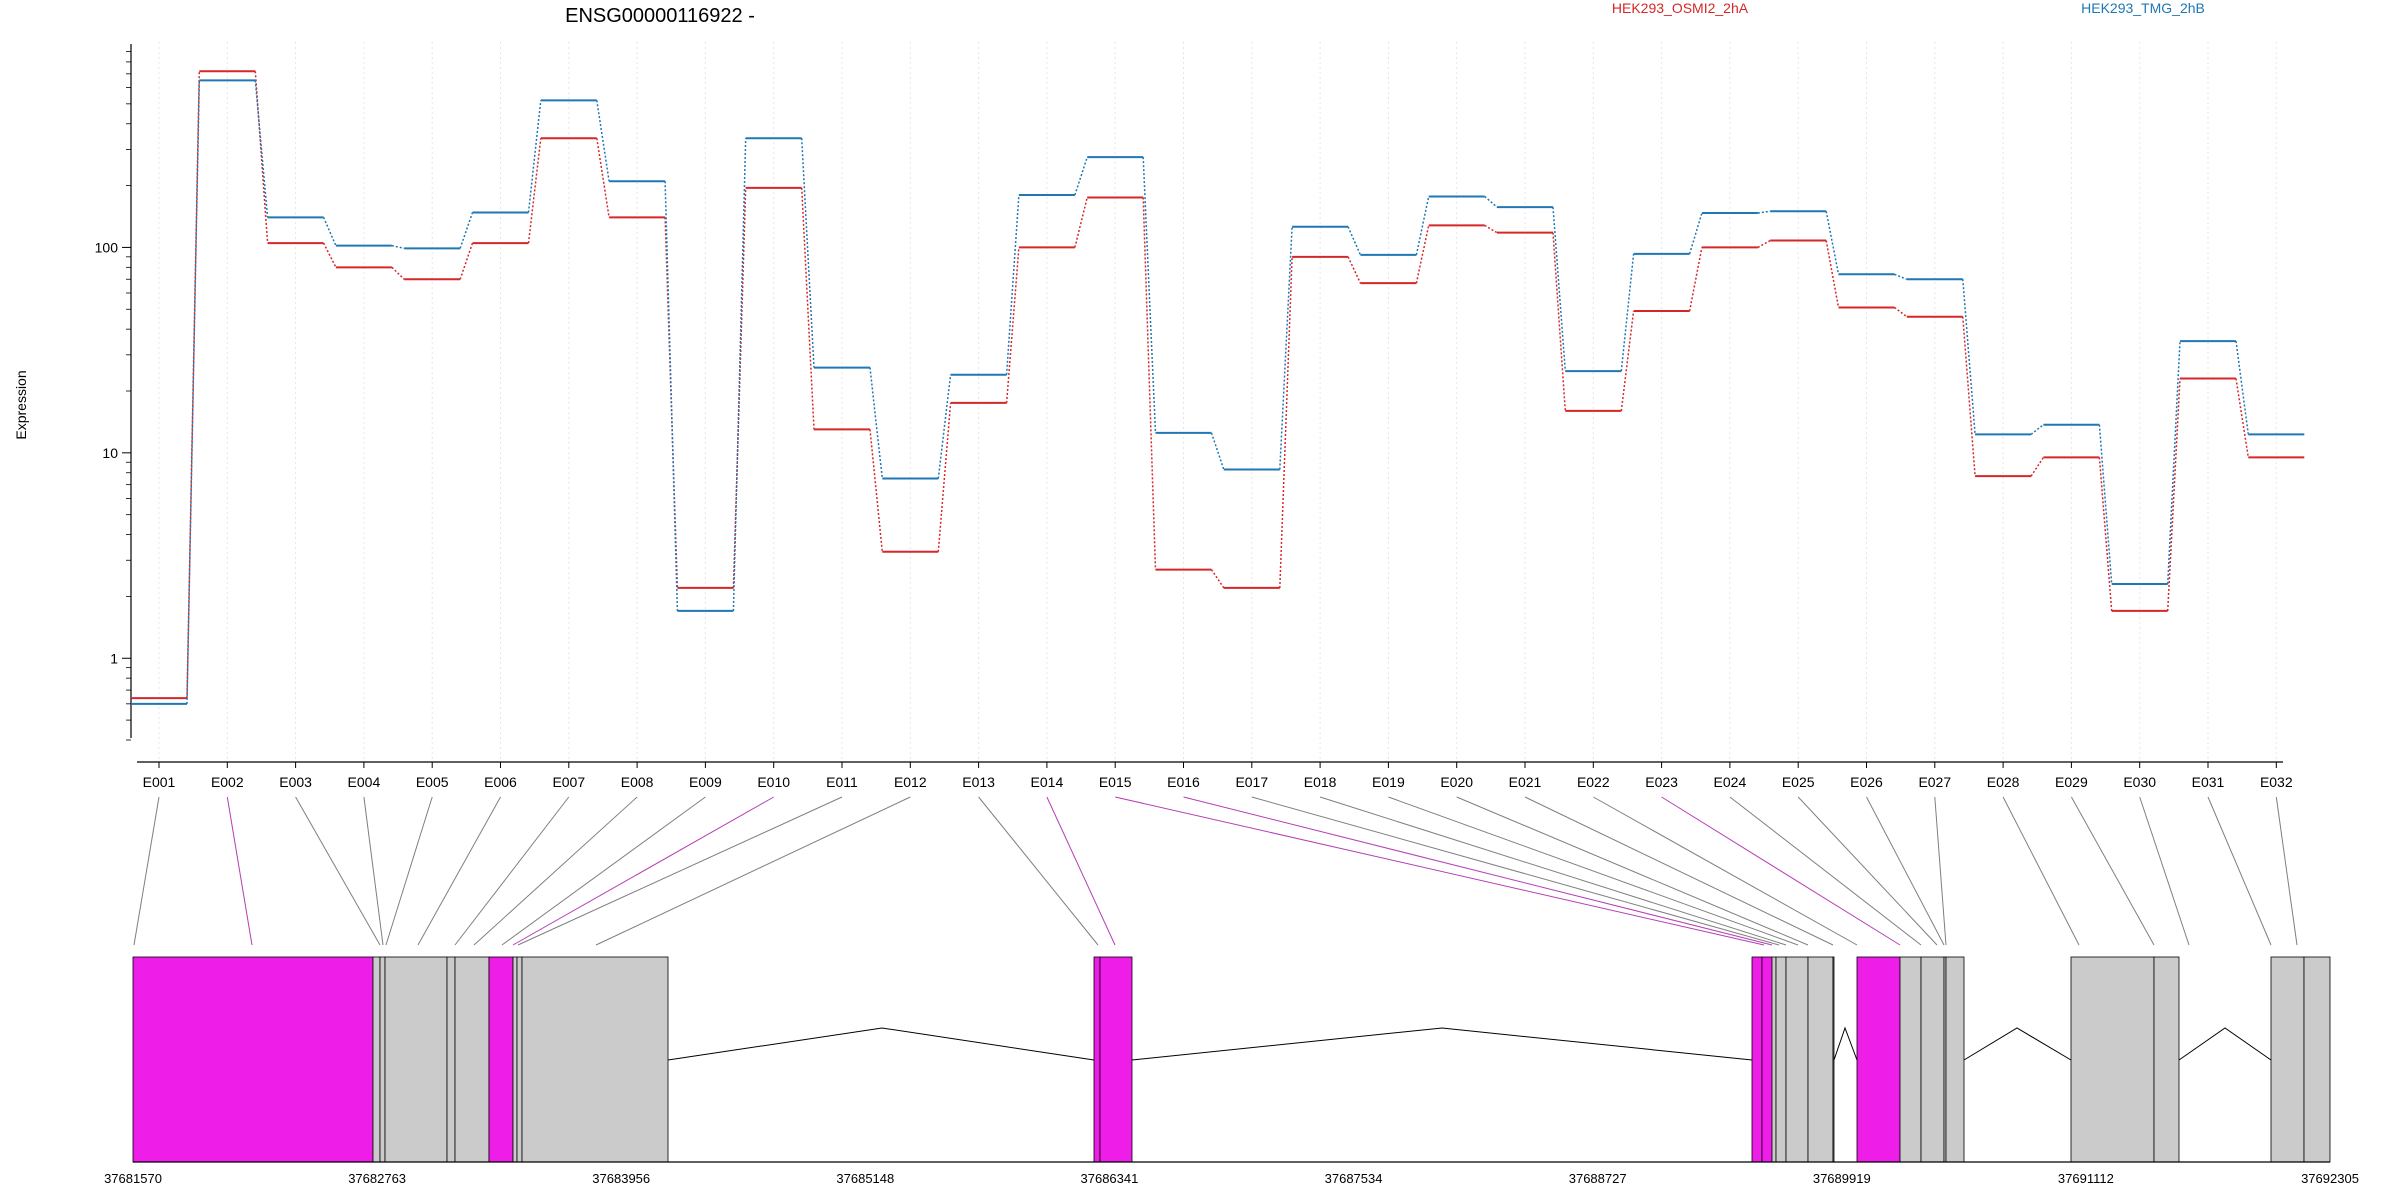 This screenshot has width=2400, height=1200. I want to click on x-tick-label: E032, so click(2276, 782).